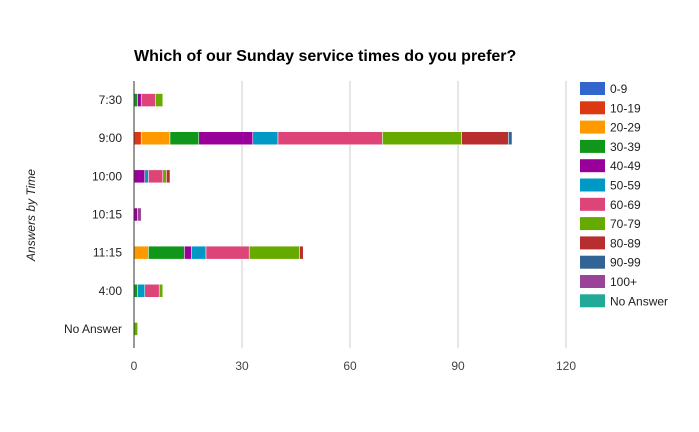  I want to click on legend-label: 100+, so click(623, 282).